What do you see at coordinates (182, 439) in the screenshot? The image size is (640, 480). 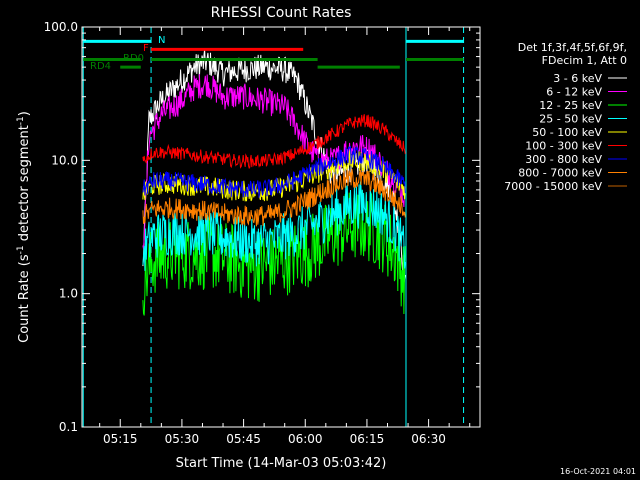 I see `x-tick-label: 05:30` at bounding box center [182, 439].